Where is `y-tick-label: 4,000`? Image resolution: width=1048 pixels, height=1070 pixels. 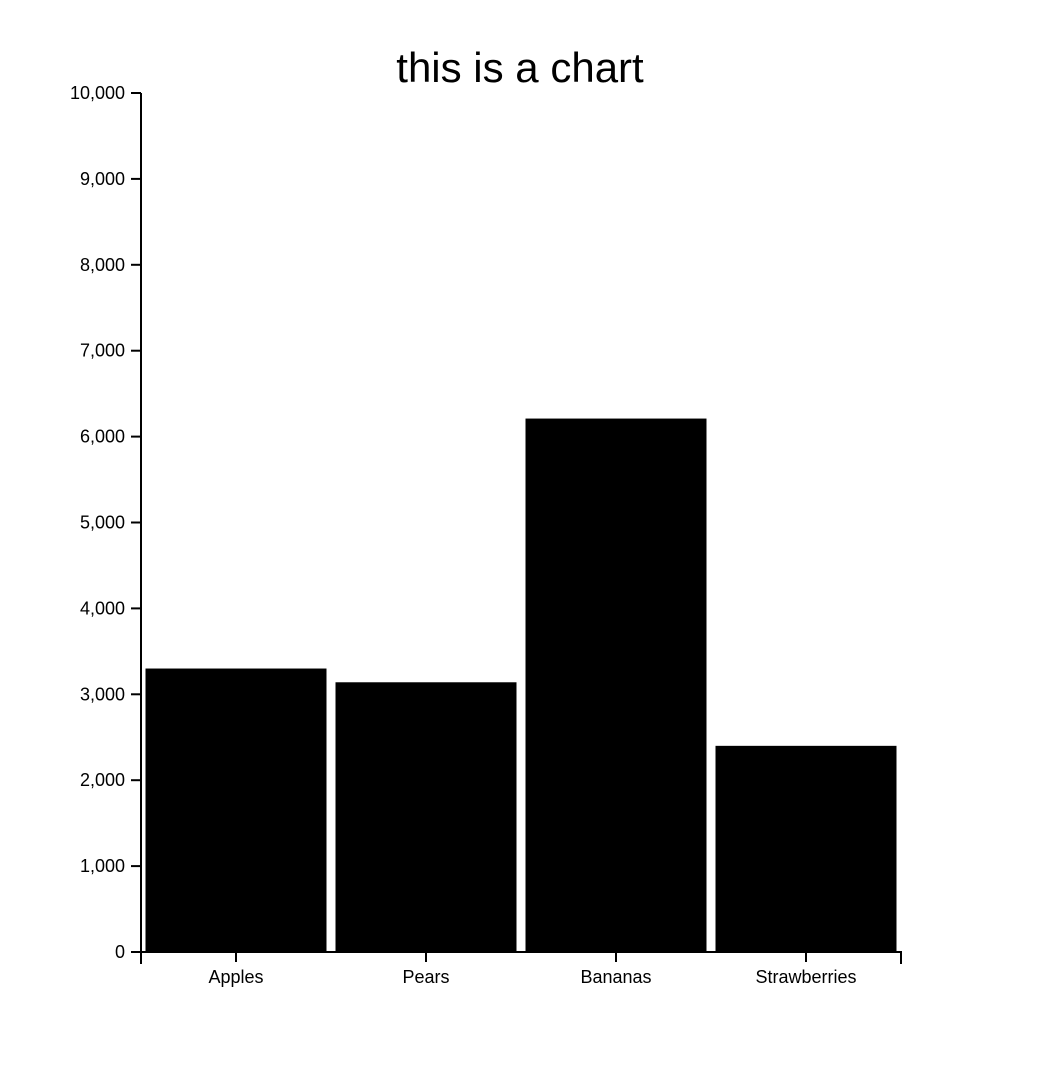
y-tick-label: 4,000 is located at coordinates (102, 608).